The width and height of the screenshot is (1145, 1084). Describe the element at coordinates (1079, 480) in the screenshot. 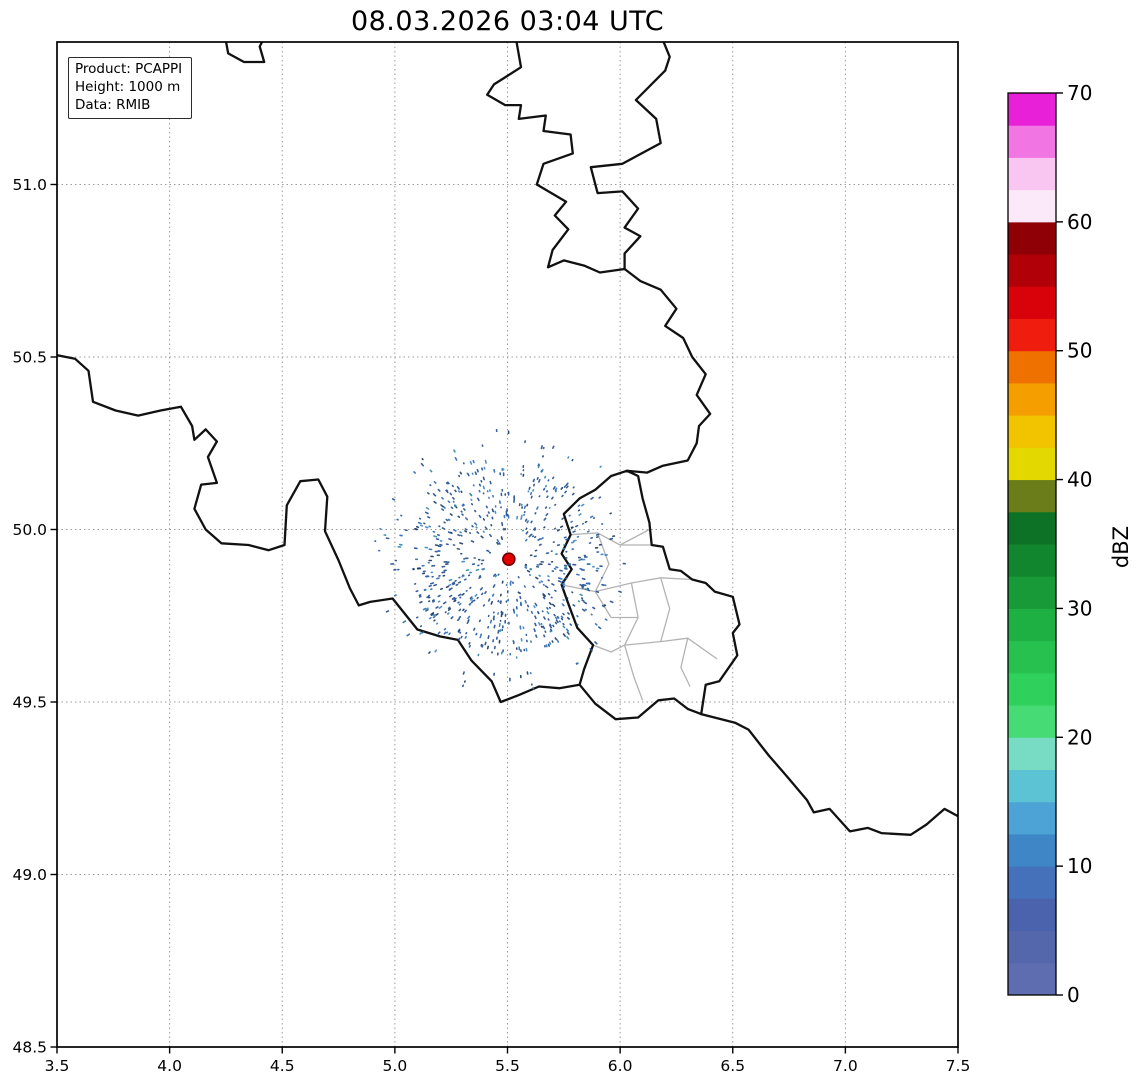

I see `colorbar-tick-label: 40` at that location.